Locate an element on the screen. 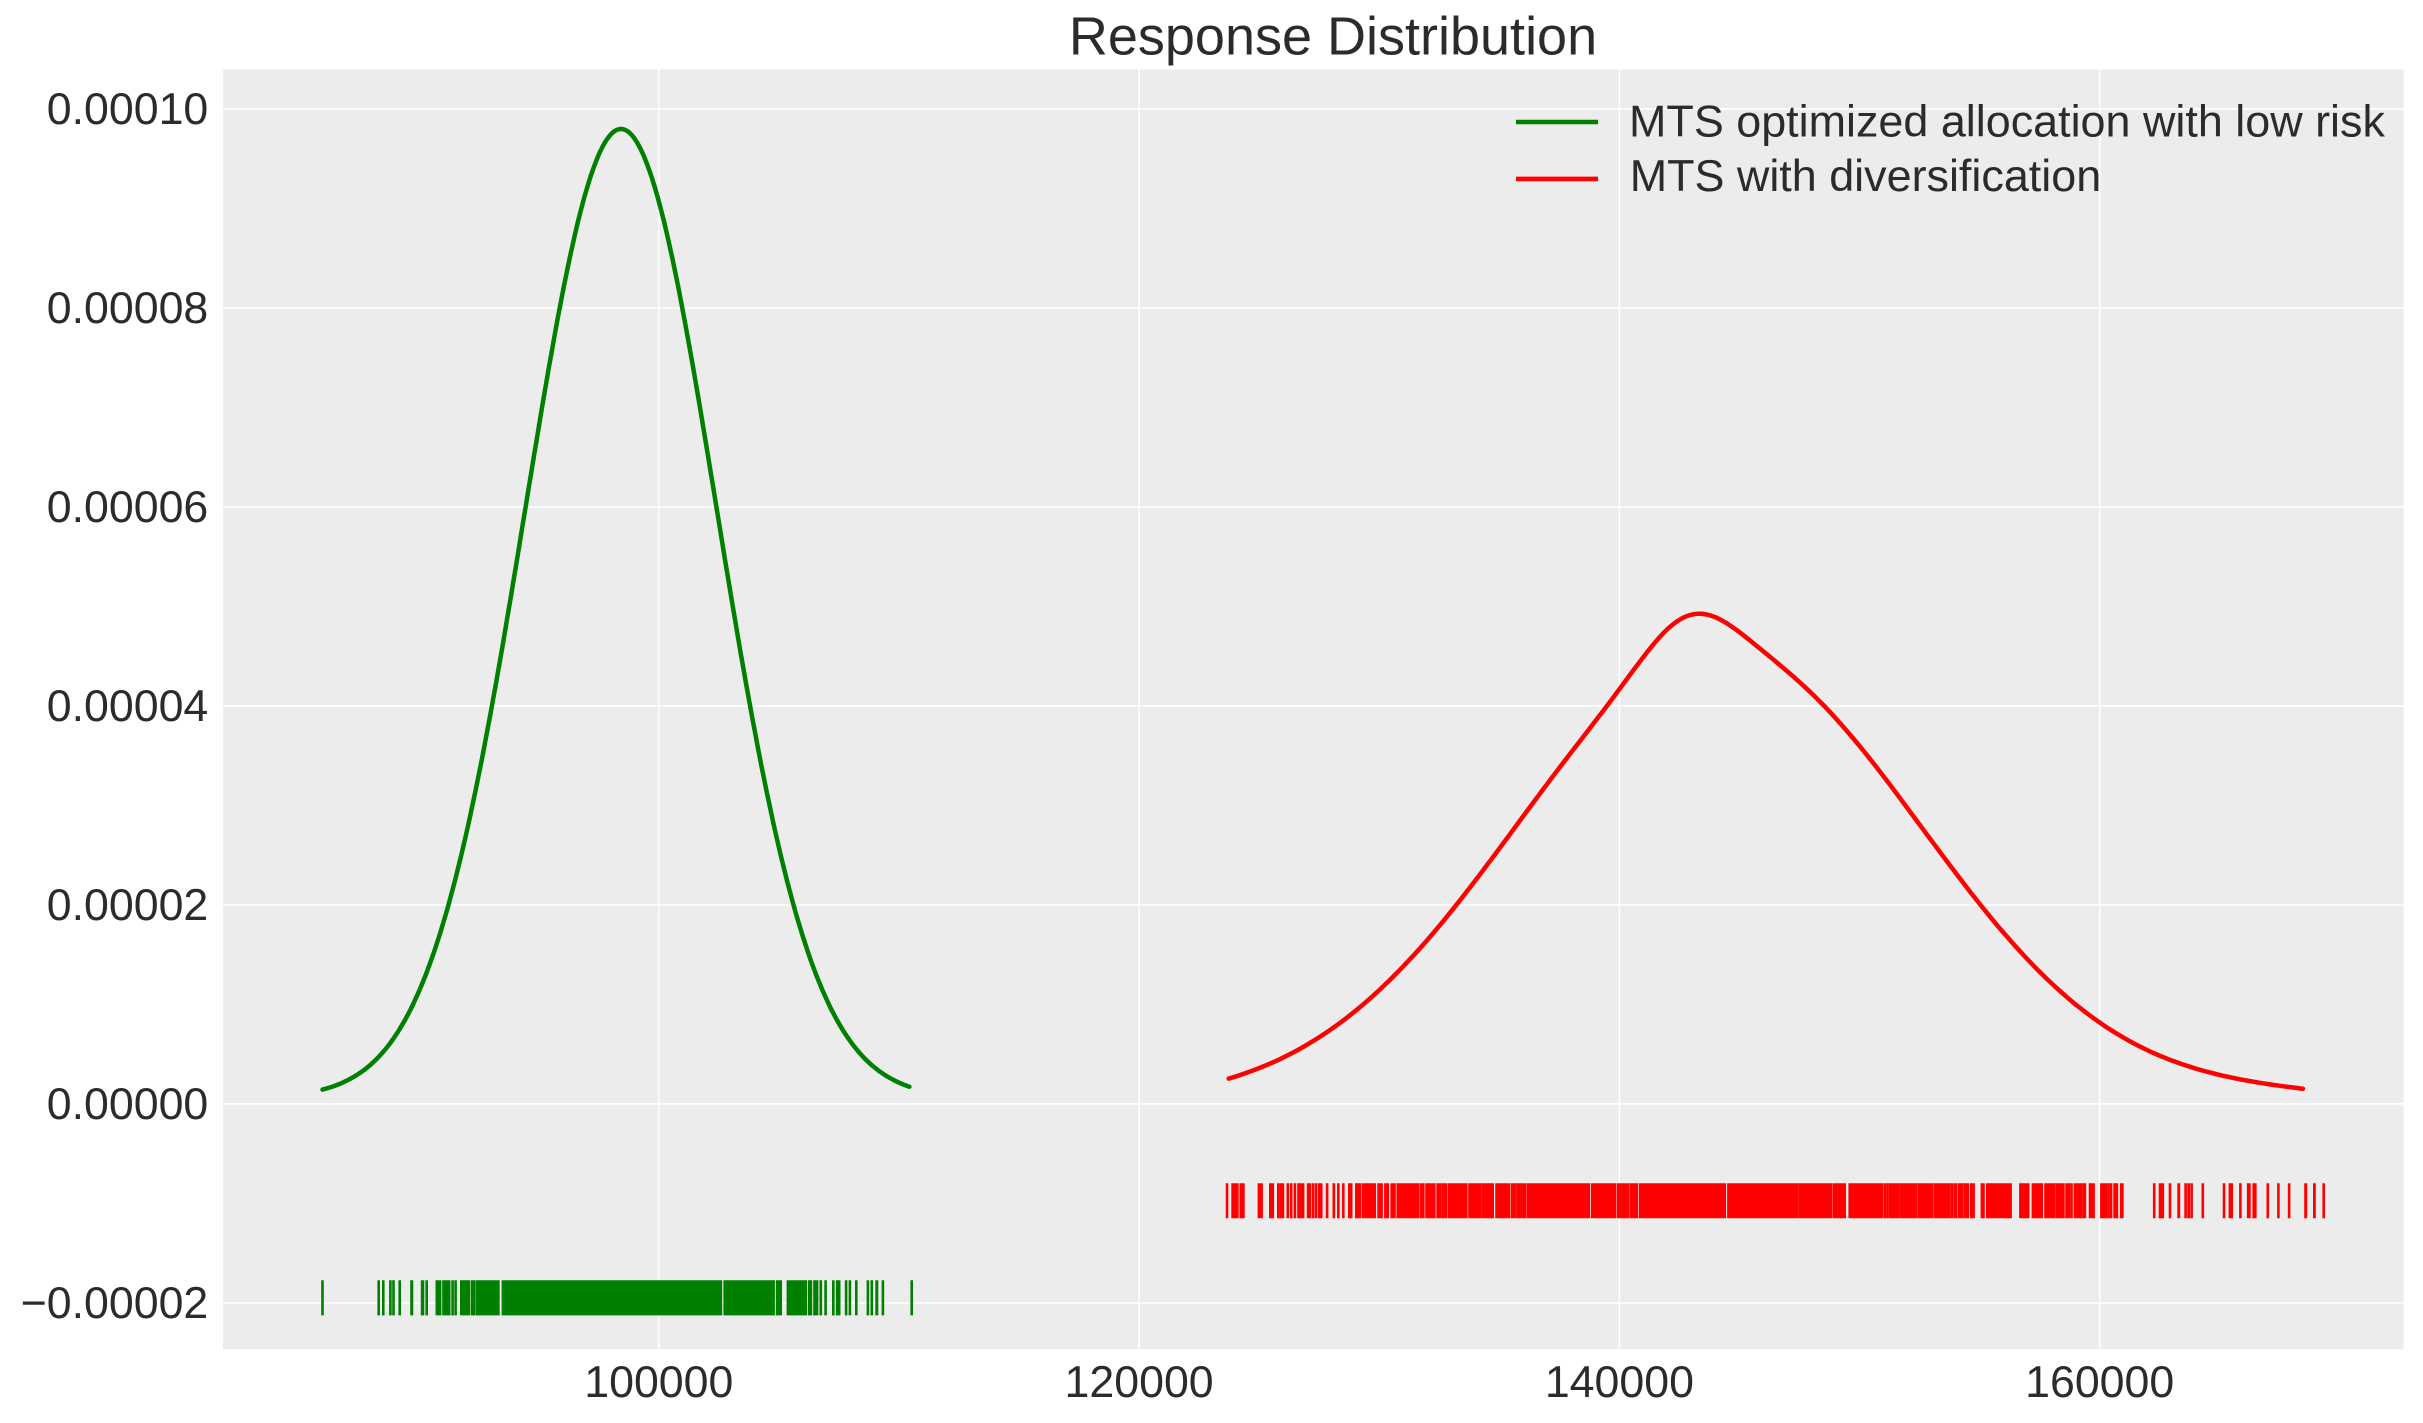 The width and height of the screenshot is (2423, 1423). svg-text: 120000 is located at coordinates (1139, 1382).